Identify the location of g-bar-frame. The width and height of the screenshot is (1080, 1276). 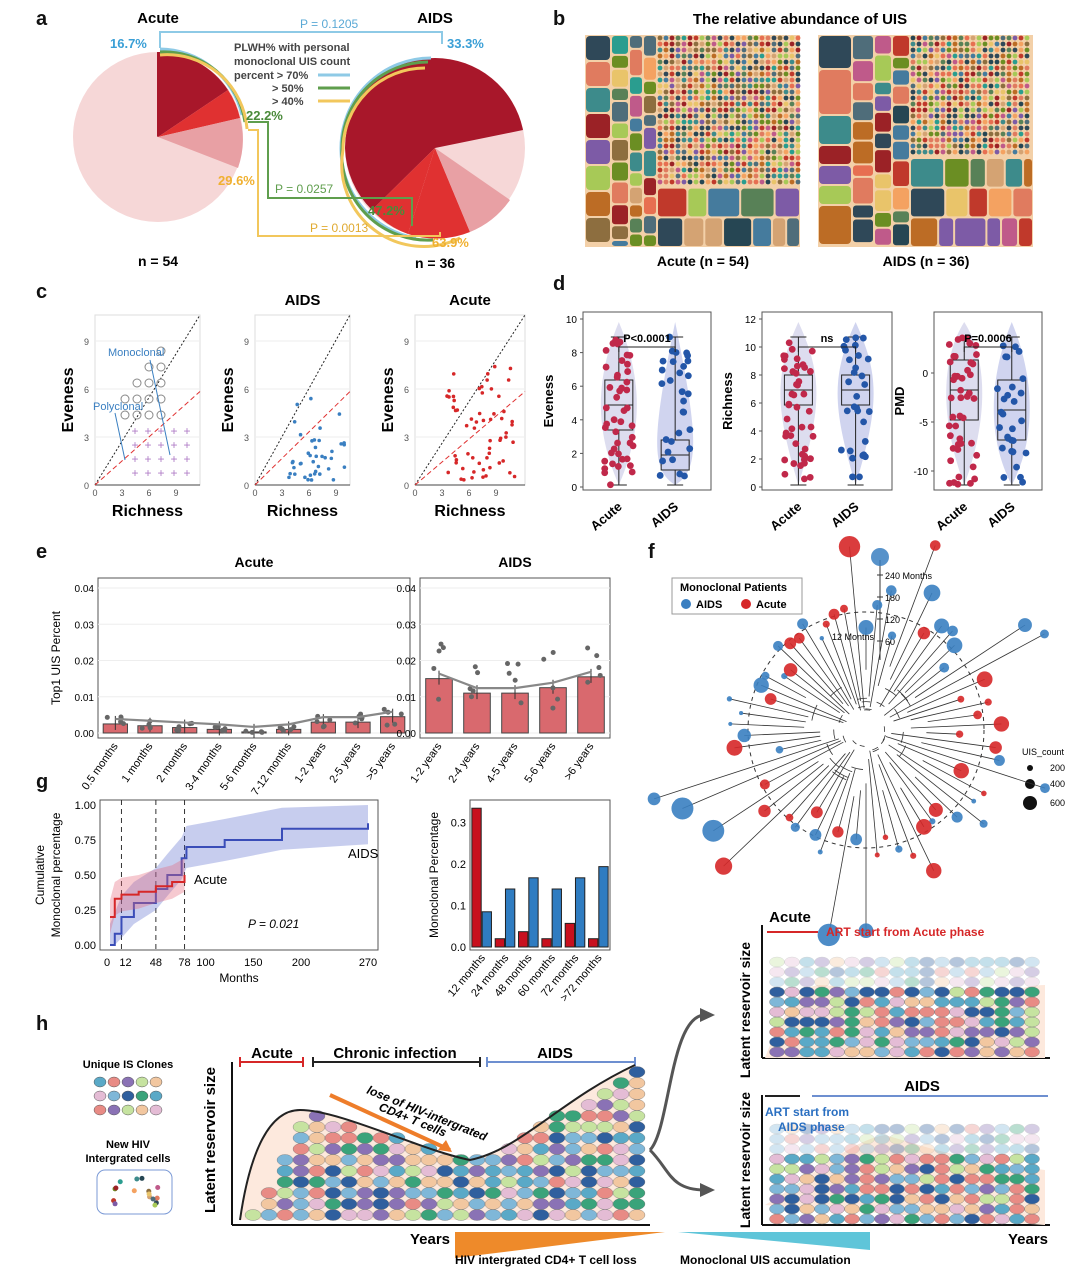
(540, 875).